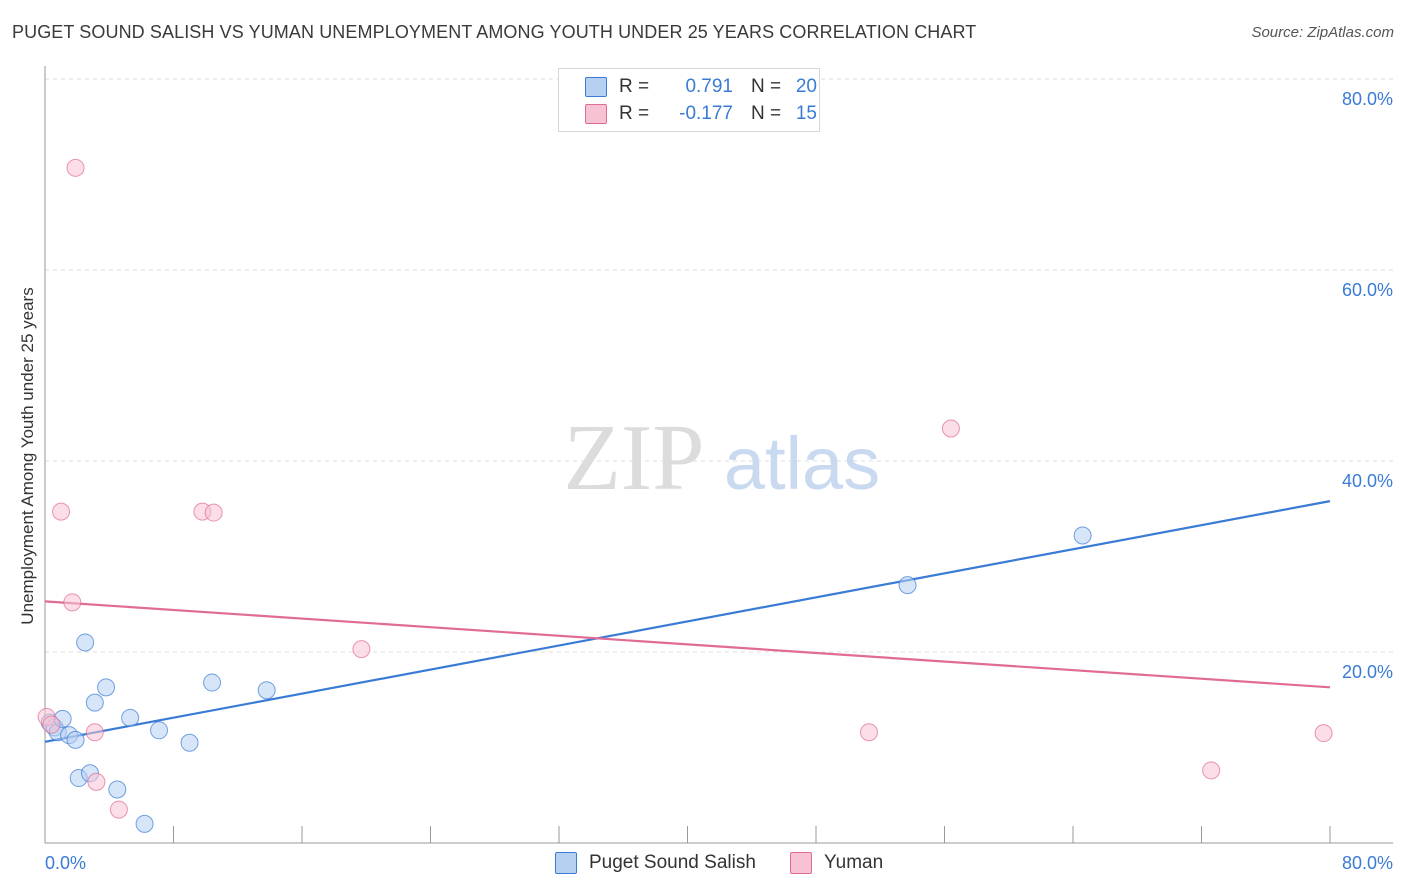 This screenshot has width=1406, height=892. I want to click on watermark-zip: ZIP, so click(634, 458).